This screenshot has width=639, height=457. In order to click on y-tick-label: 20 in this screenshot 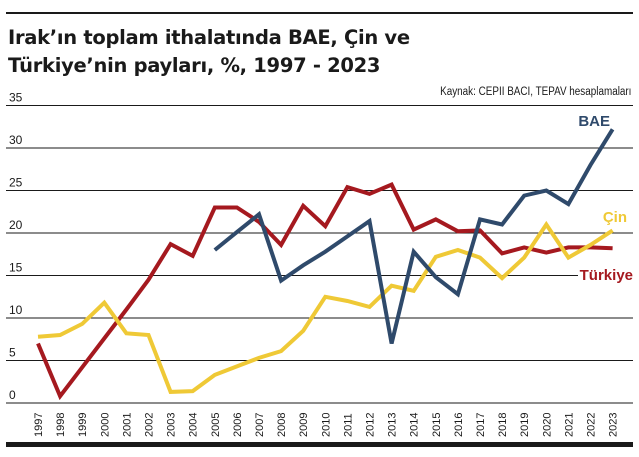, I will do `click(16, 225)`.